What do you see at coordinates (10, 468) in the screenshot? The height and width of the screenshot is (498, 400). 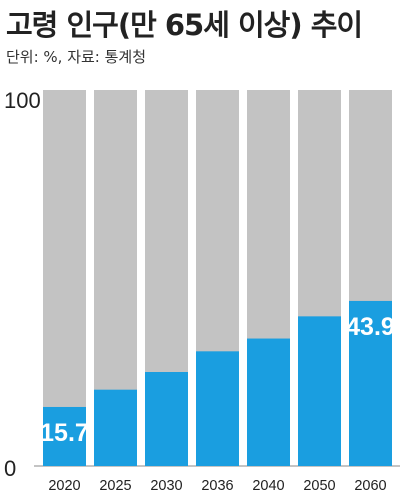 I see `y-tick-label-min: 0` at bounding box center [10, 468].